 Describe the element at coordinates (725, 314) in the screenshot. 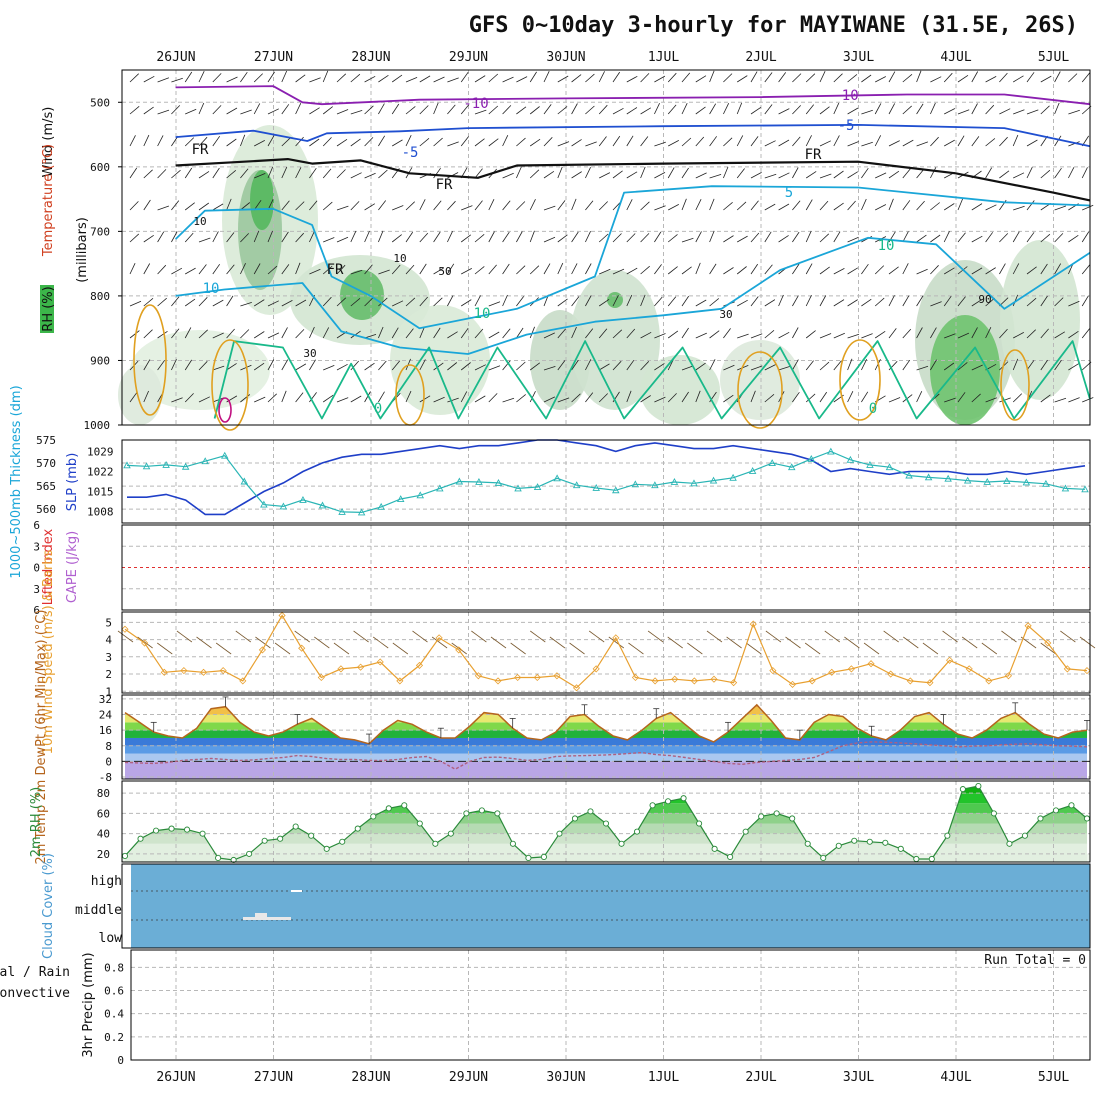

I see `rh-contour-label: 30` at that location.